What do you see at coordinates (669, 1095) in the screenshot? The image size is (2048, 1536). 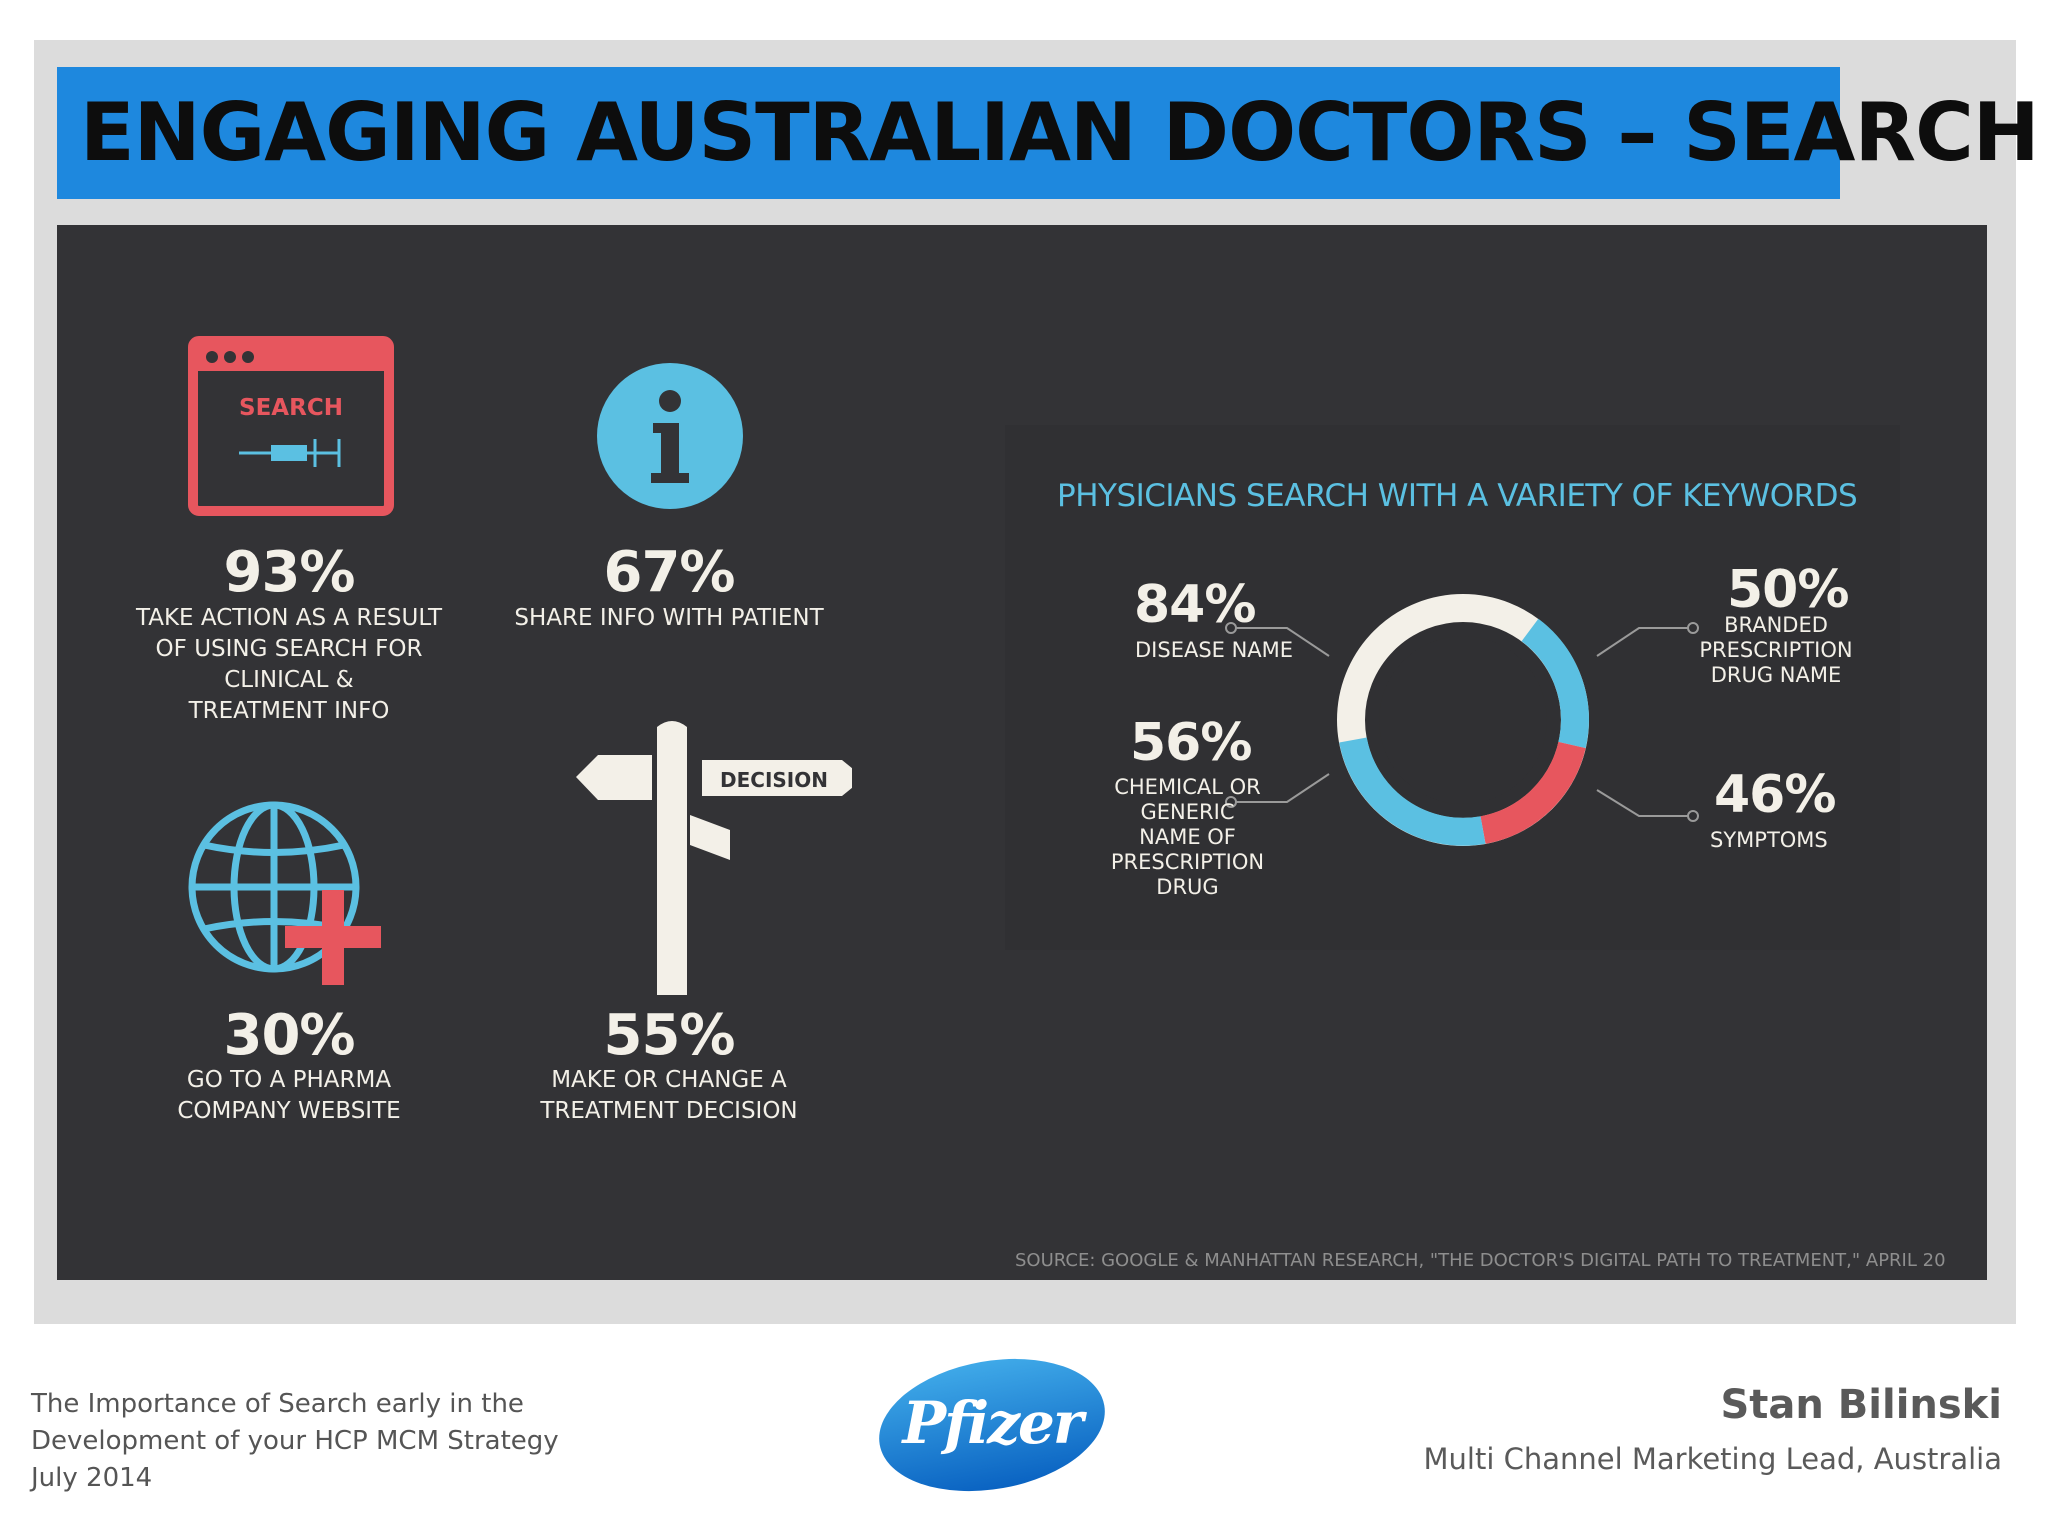 I see `stat-caption: MAKE OR CHANGE A TREATMENT DECISION` at bounding box center [669, 1095].